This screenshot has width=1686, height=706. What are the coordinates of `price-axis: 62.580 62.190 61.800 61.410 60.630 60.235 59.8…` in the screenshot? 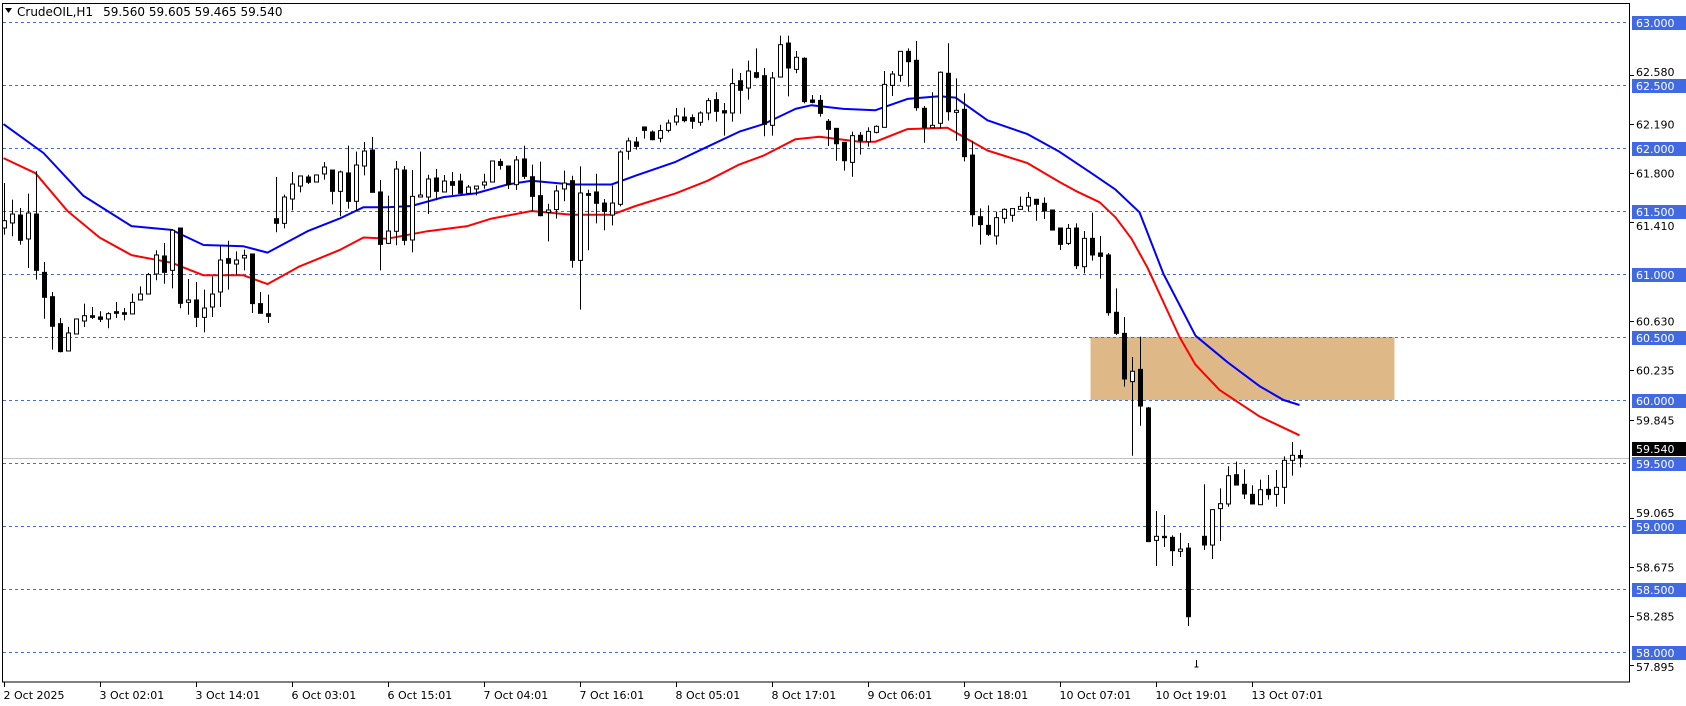 It's located at (1658, 345).